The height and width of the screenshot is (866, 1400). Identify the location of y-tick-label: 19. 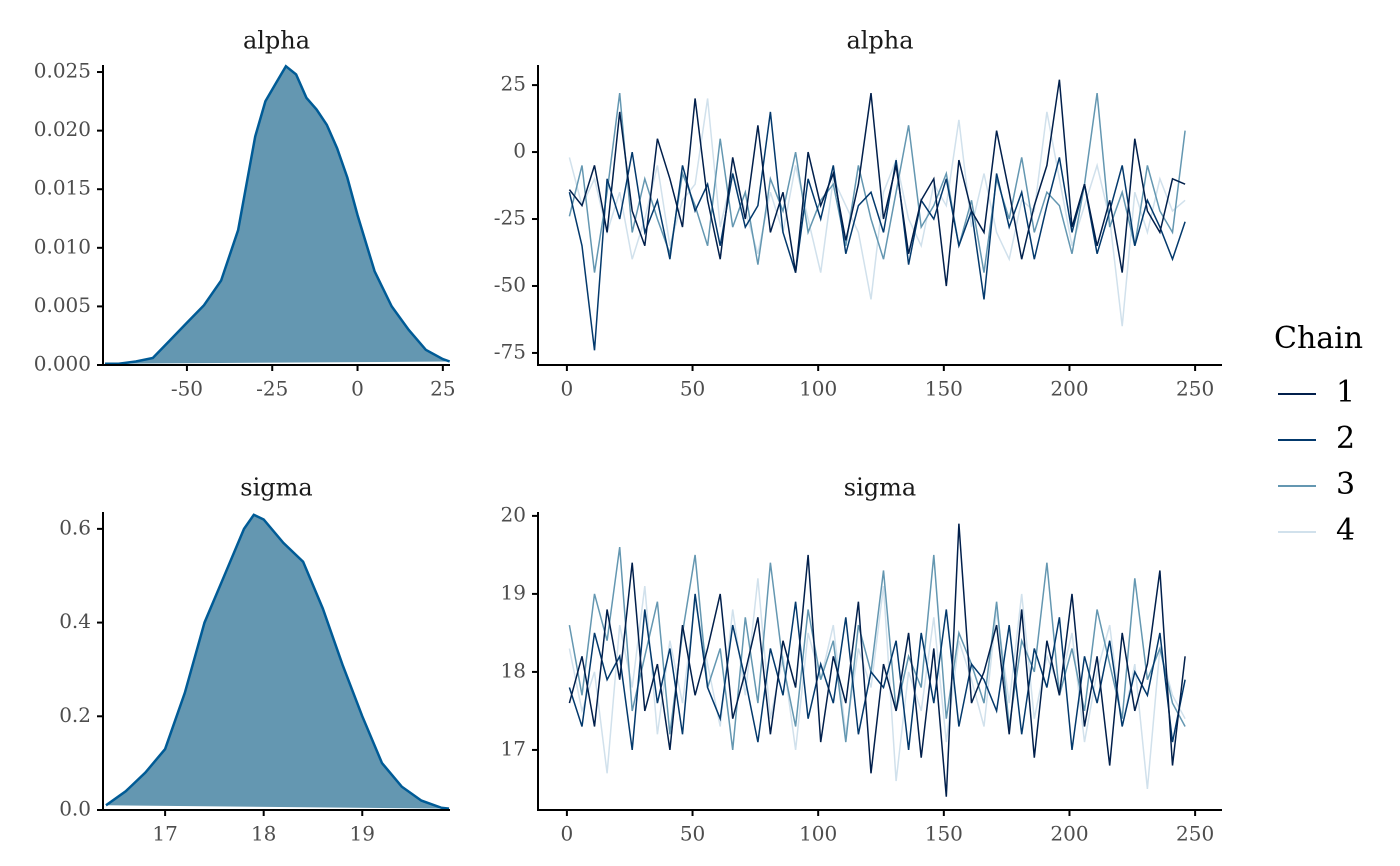
(513, 592).